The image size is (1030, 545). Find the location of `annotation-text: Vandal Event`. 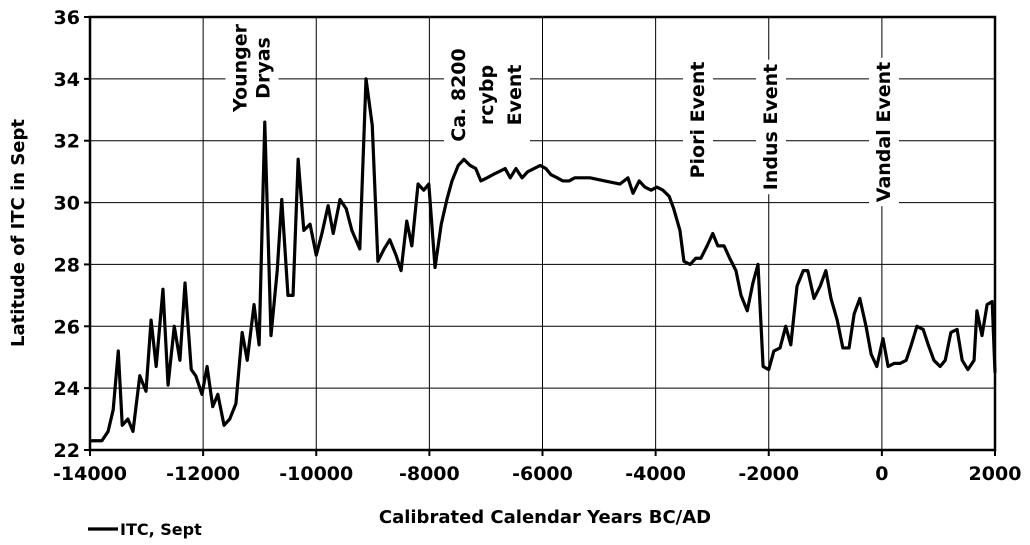

annotation-text: Vandal Event is located at coordinates (884, 132).